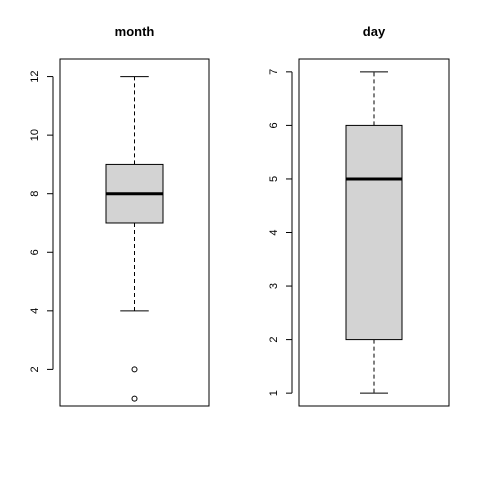 This screenshot has height=480, width=480. Describe the element at coordinates (35, 194) in the screenshot. I see `y-tick-label: 8` at that location.